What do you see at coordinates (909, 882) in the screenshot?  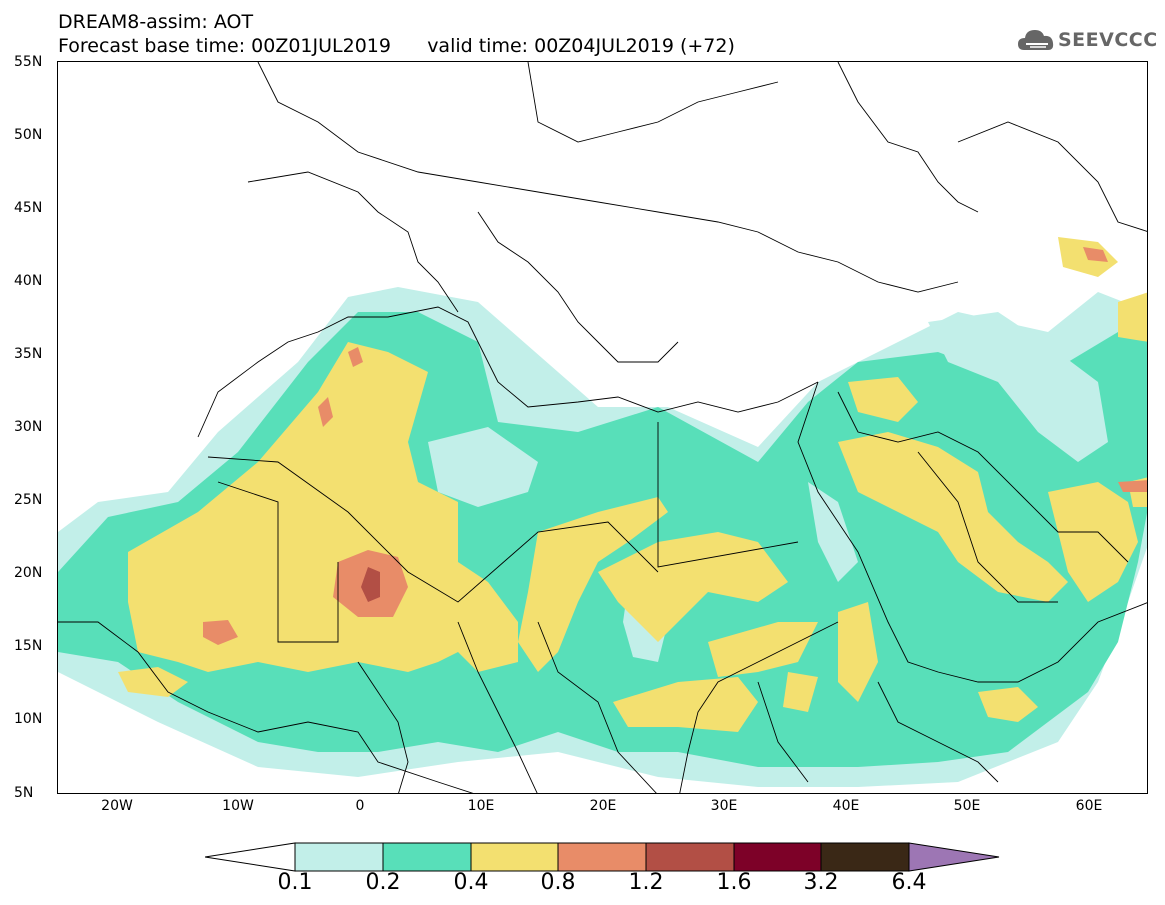 I see `colorbar-label-6.4: 6.4` at bounding box center [909, 882].